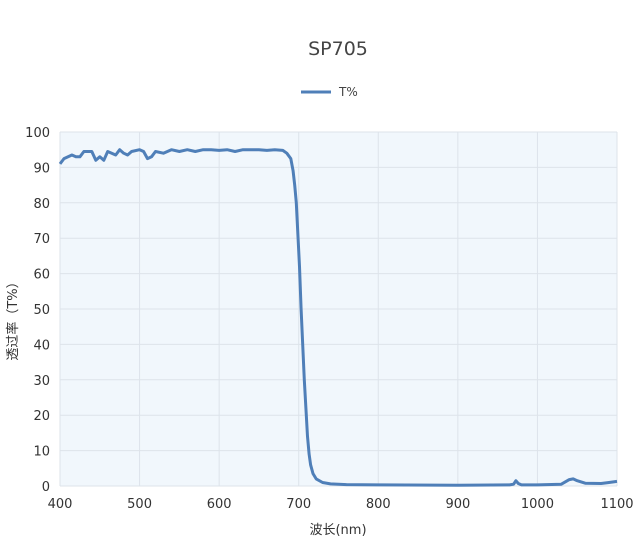  I want to click on y-tick-label: 70, so click(41, 239).